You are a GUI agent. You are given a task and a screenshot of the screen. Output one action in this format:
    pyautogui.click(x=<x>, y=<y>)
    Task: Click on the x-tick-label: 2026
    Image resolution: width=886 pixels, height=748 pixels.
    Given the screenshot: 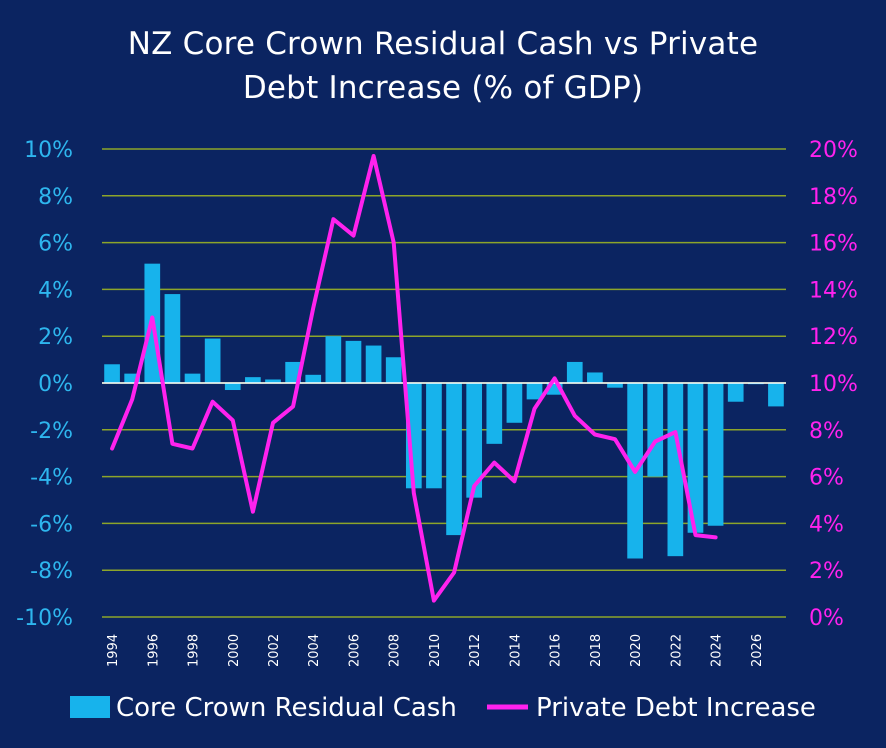 What is the action you would take?
    pyautogui.click(x=757, y=650)
    